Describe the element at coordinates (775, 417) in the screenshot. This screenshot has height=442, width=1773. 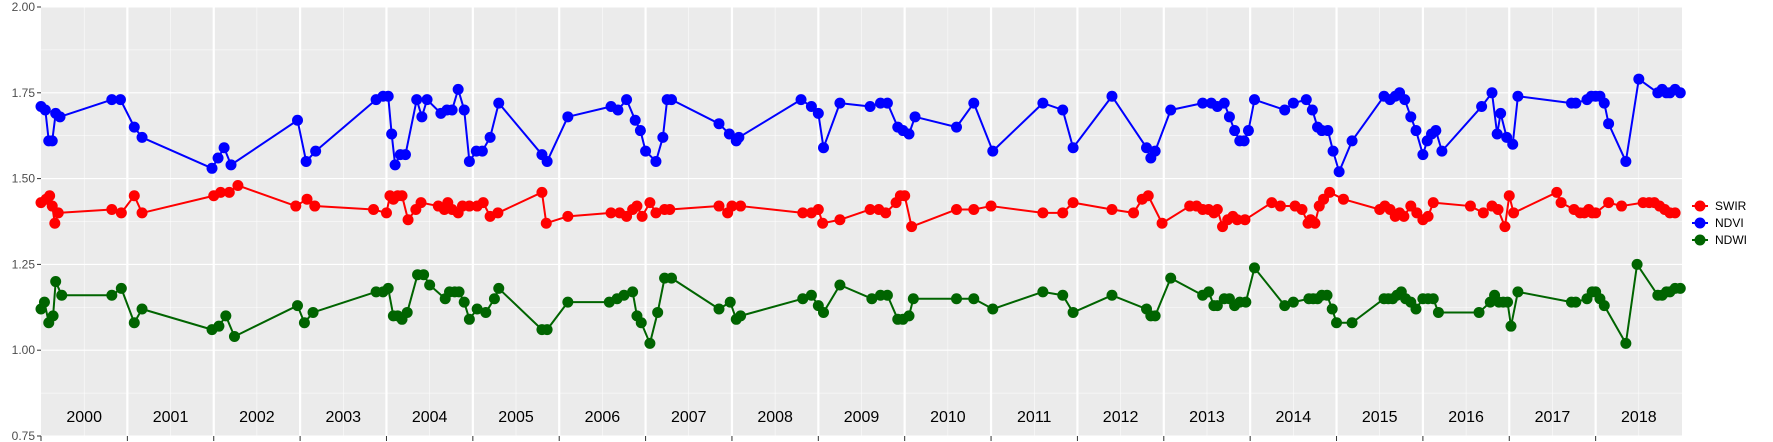
I see `year-label-2008: 2008` at that location.